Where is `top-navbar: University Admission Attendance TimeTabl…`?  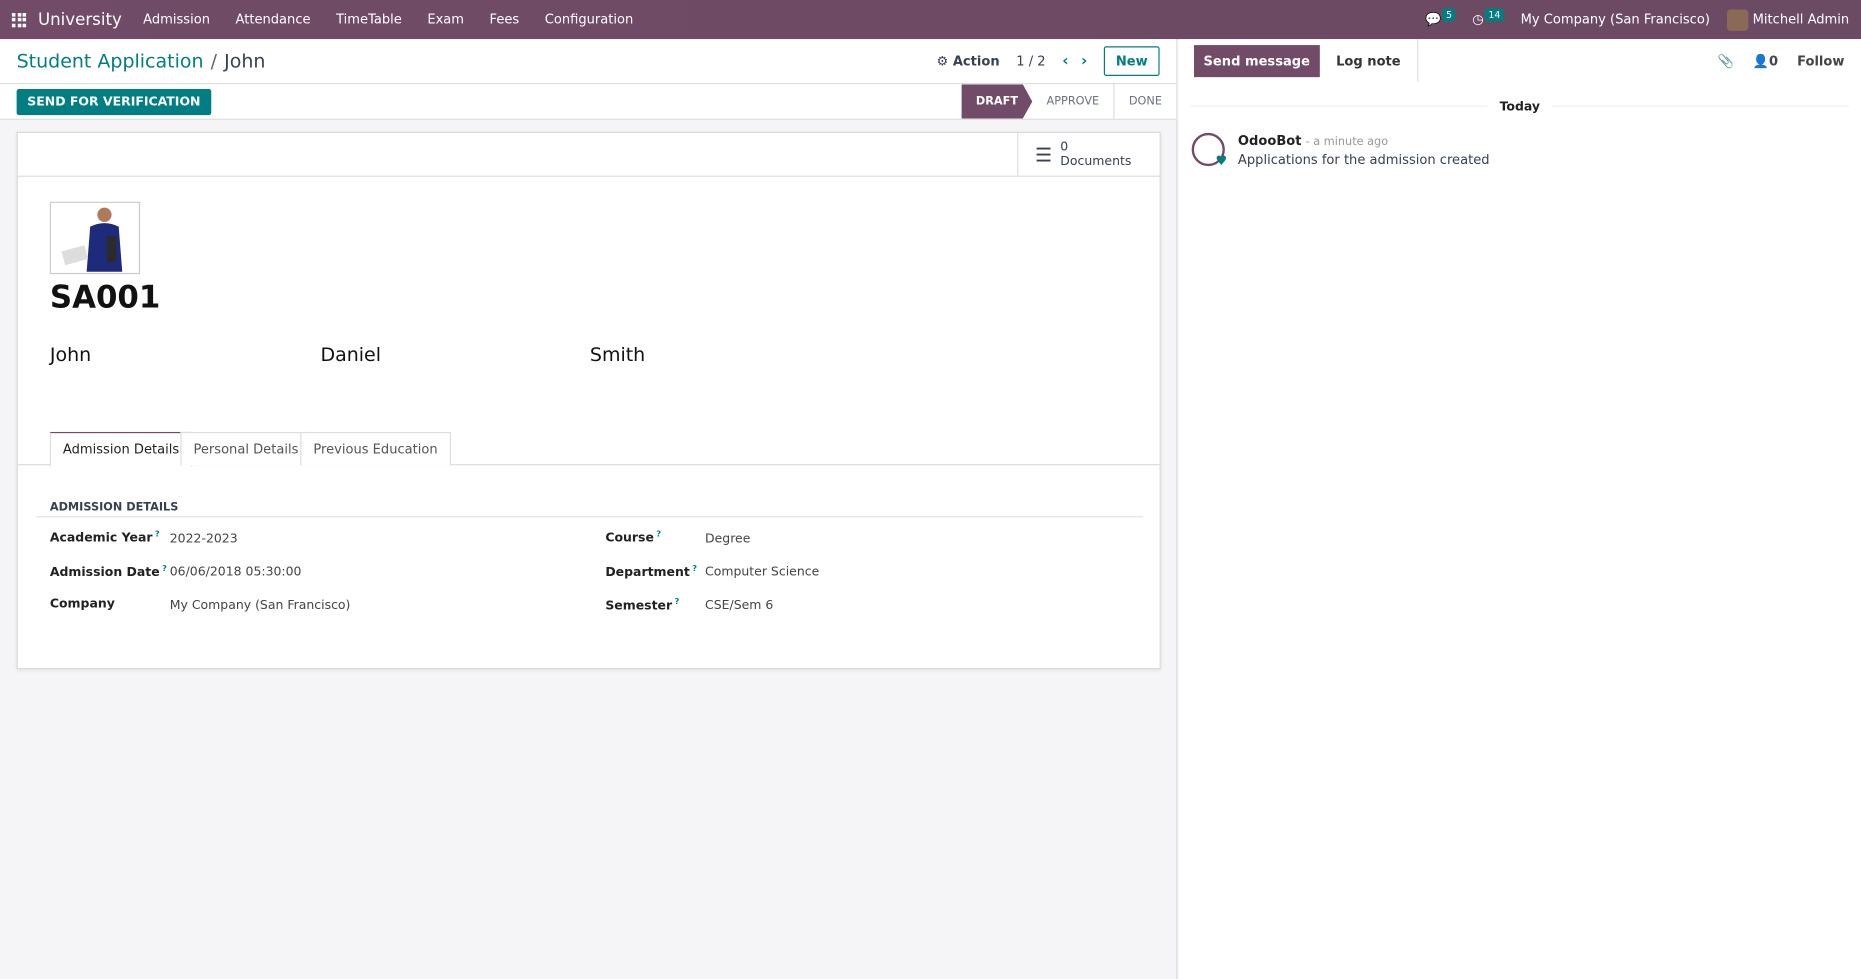
top-navbar: University Admission Attendance TimeTabl… is located at coordinates (930, 20).